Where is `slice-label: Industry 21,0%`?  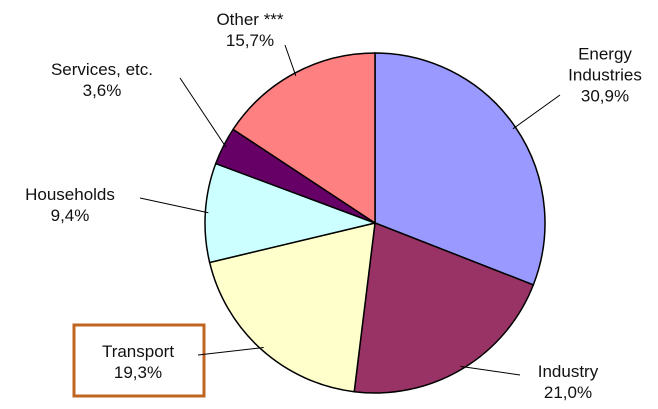 slice-label: Industry 21,0% is located at coordinates (568, 382).